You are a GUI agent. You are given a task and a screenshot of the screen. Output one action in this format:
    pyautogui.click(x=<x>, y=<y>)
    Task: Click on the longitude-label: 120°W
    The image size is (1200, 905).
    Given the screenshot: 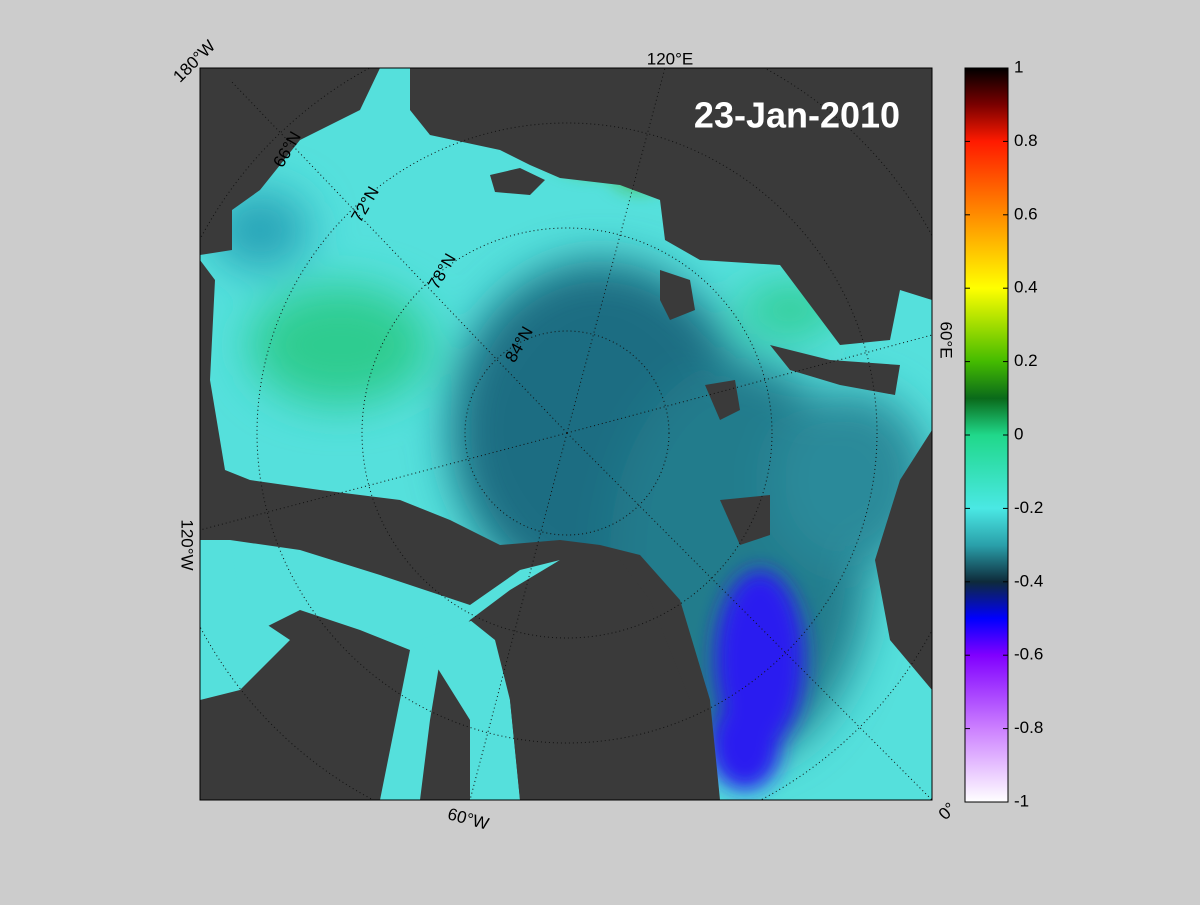 What is the action you would take?
    pyautogui.click(x=187, y=544)
    